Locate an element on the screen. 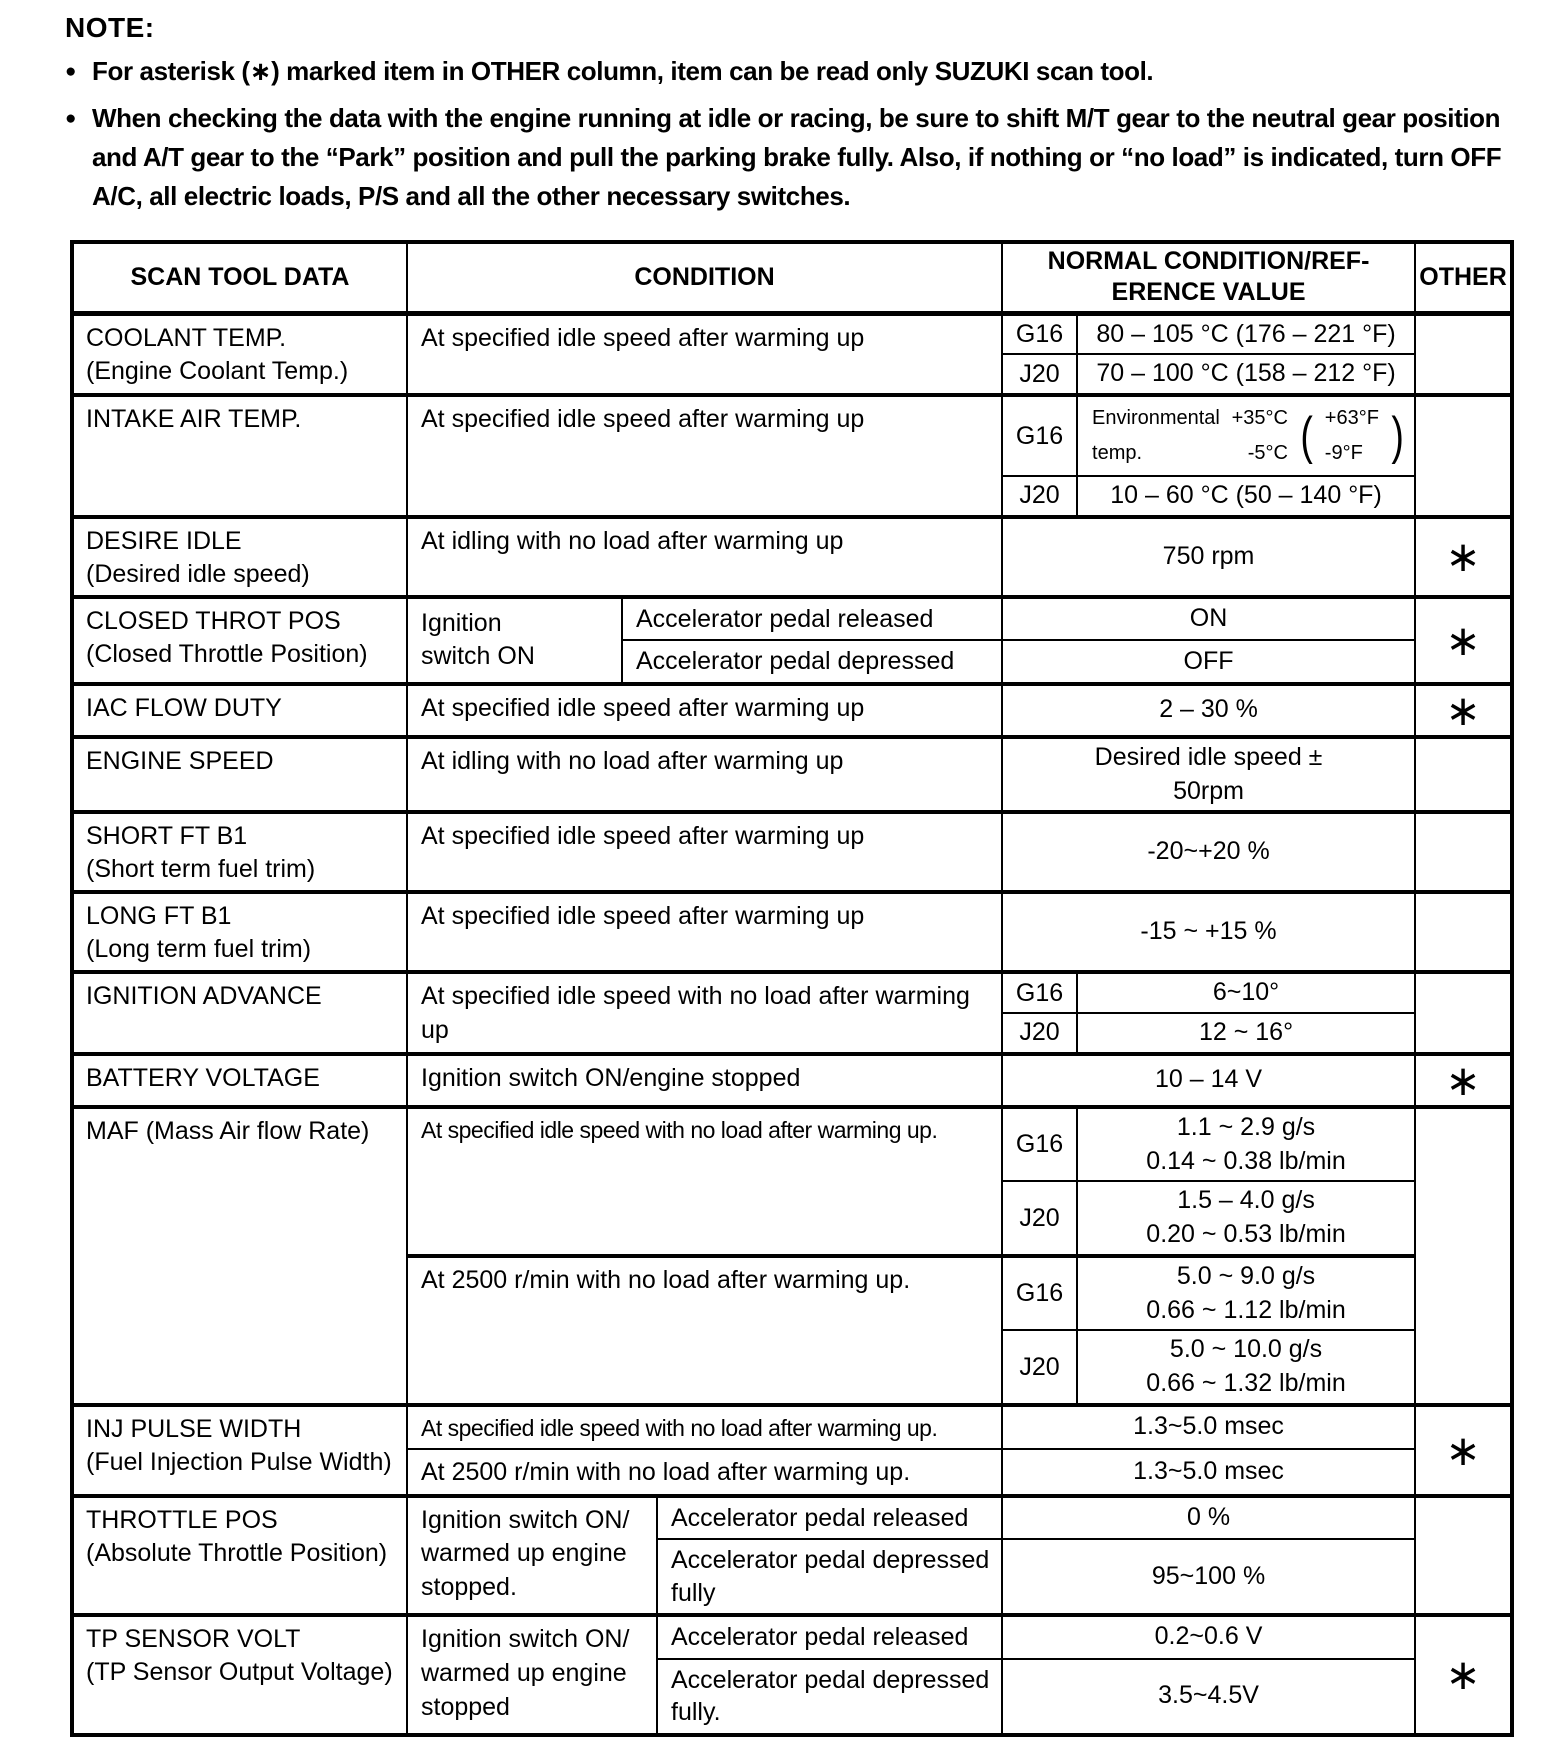 This screenshot has height=1737, width=1568. value-cell: 80 – 105 °C (176 – 221 °F) is located at coordinates (1246, 333).